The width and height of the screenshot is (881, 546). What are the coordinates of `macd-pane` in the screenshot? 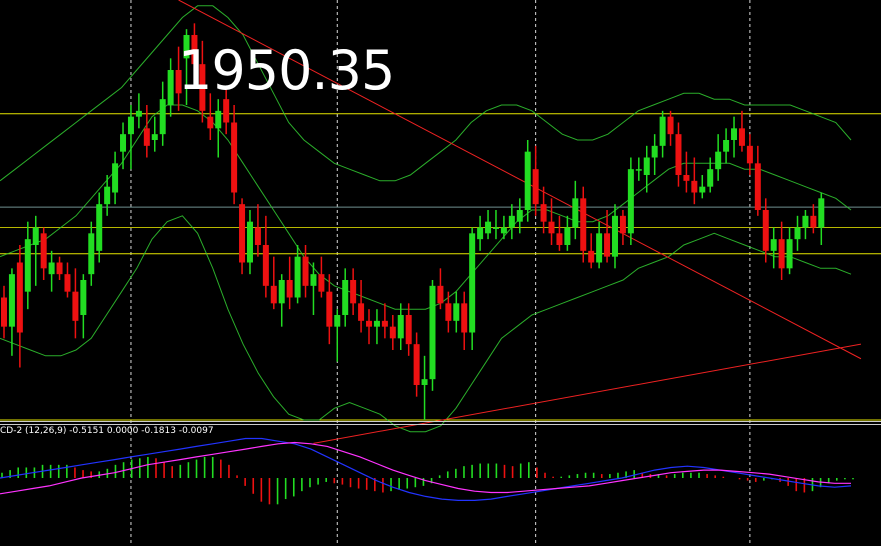 It's located at (427, 471).